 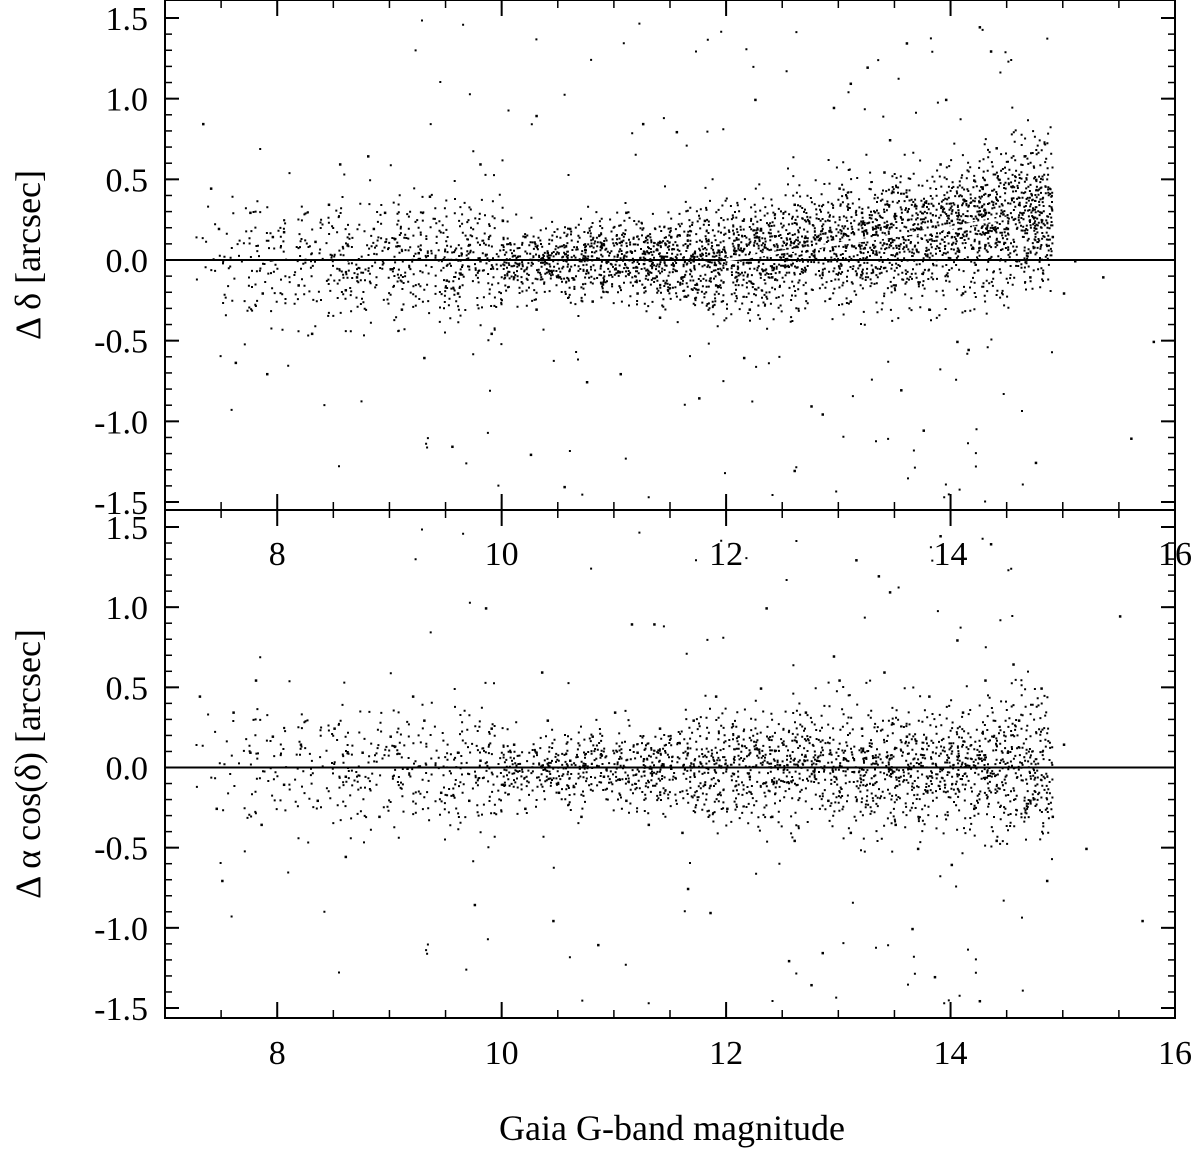 I want to click on y-axis-title: Δ α cos(δ) [arcsec], so click(x=28, y=764).